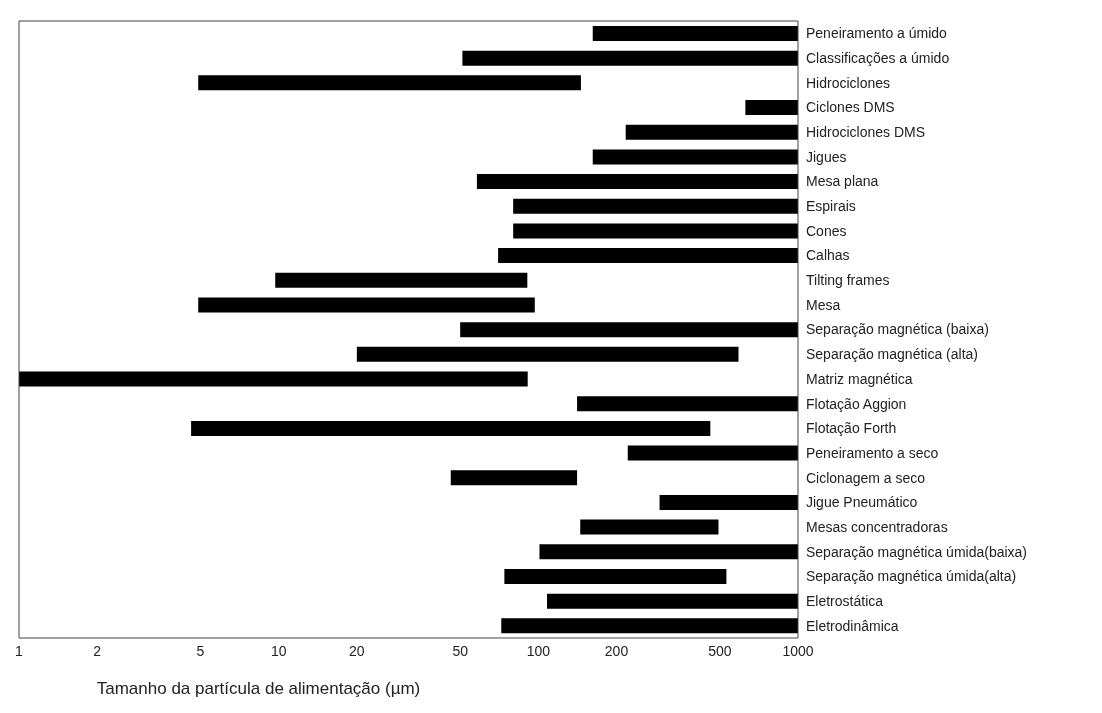 The height and width of the screenshot is (713, 1102). Describe the element at coordinates (872, 452) in the screenshot. I see `y-tick-label: Peneiramento a seco` at that location.